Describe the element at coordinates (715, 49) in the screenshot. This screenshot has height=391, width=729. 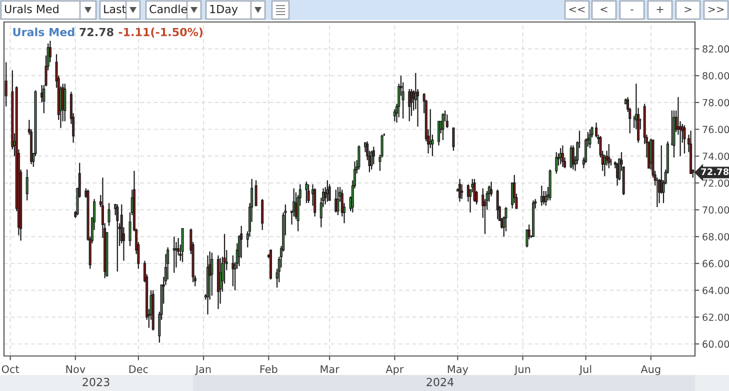
I see `y-tick-label: 82.00` at that location.